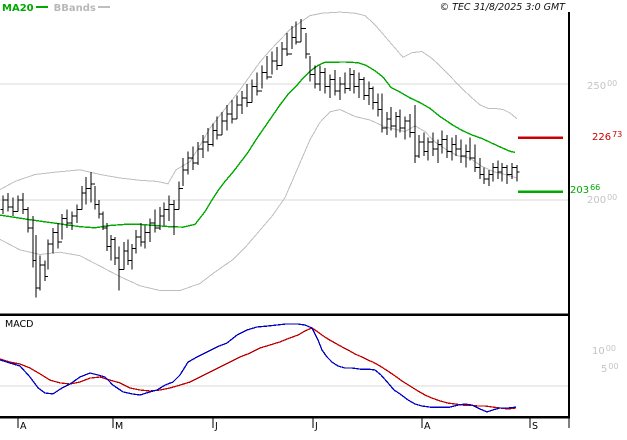 Image resolution: width=627 pixels, height=440 pixels. What do you see at coordinates (602, 199) in the screenshot?
I see `axis-value-label: 20000` at bounding box center [602, 199].